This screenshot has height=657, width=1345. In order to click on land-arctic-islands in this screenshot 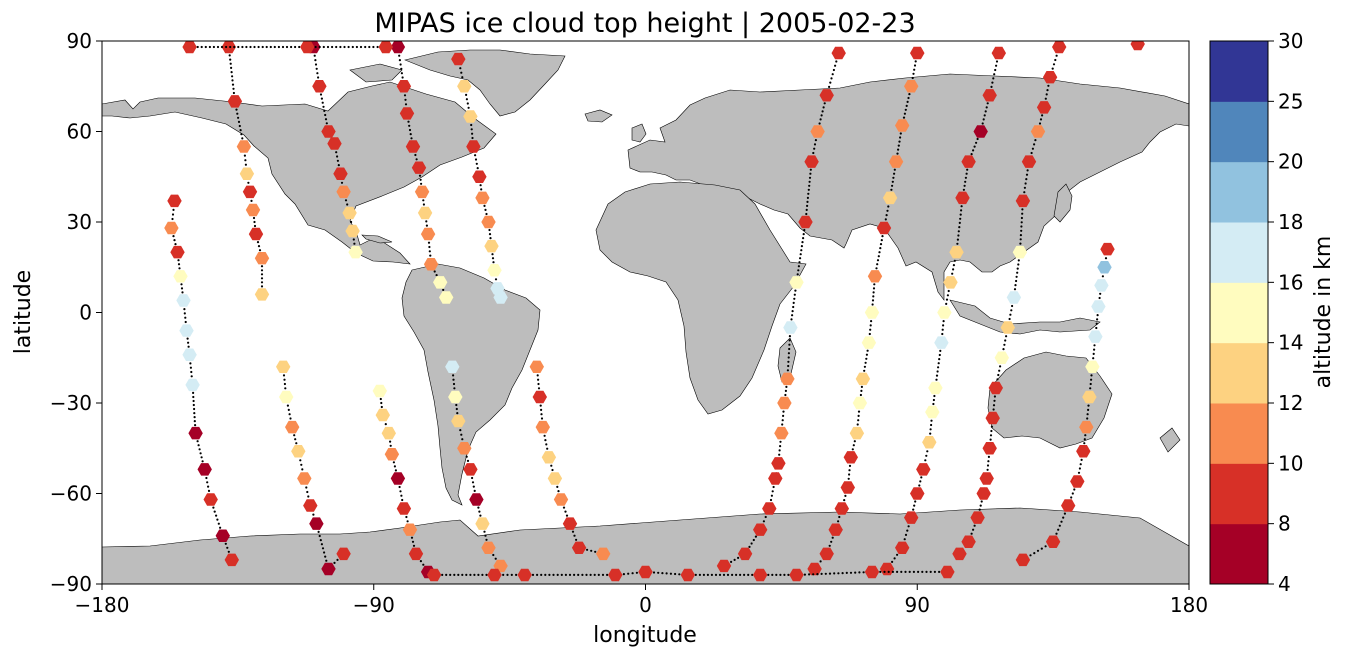, I will do `click(376, 73)`.